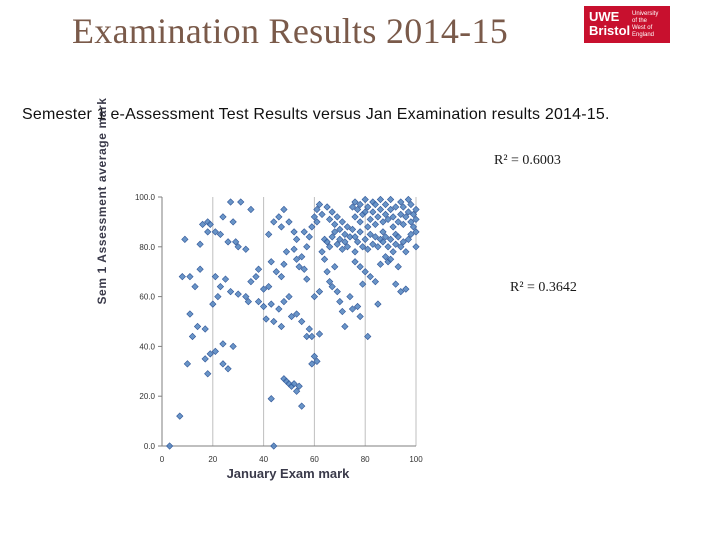  What do you see at coordinates (212, 459) in the screenshot?
I see `x-tick-label: 20` at bounding box center [212, 459].